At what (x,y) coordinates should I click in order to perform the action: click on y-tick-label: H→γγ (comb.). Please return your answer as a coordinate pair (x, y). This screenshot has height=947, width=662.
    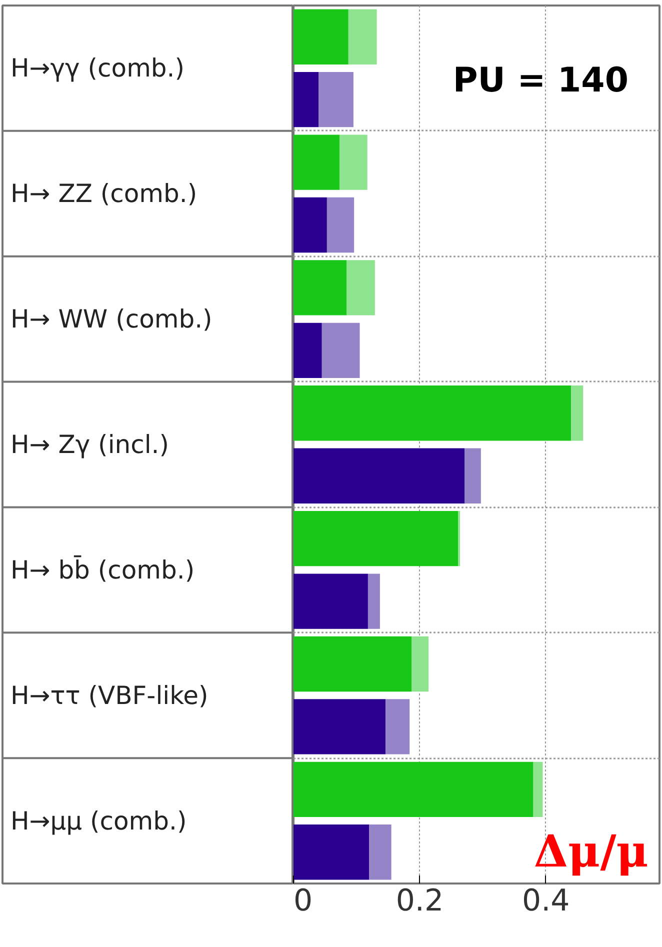
    Looking at the image, I should click on (97, 68).